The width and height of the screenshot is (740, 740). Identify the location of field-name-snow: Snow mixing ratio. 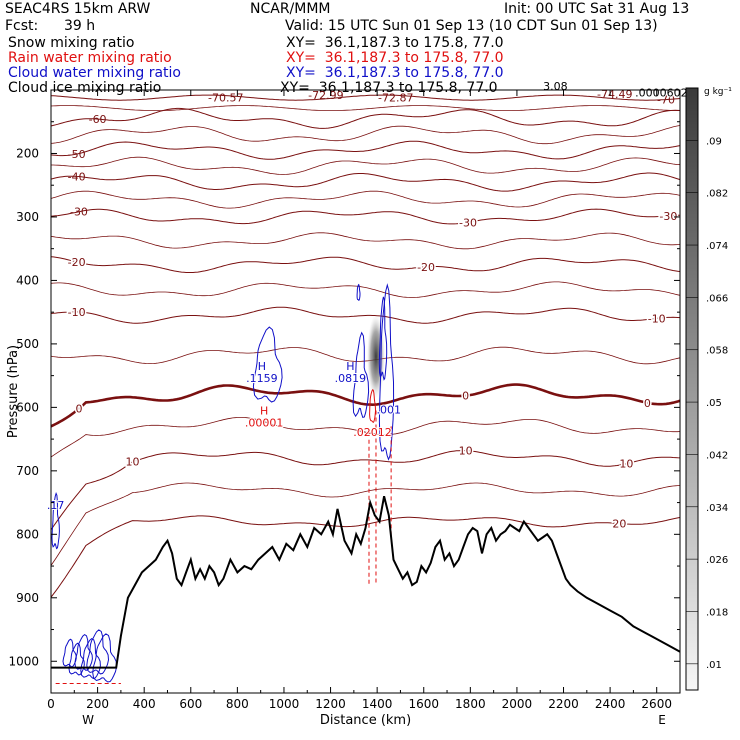
(71, 43).